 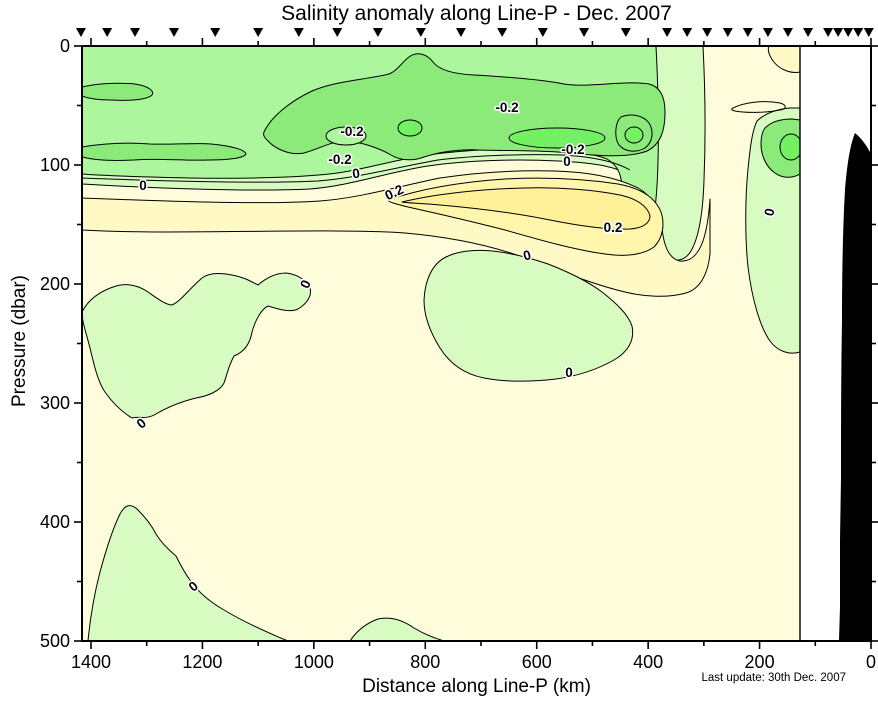 What do you see at coordinates (871, 662) in the screenshot?
I see `x-tick-label: 0` at bounding box center [871, 662].